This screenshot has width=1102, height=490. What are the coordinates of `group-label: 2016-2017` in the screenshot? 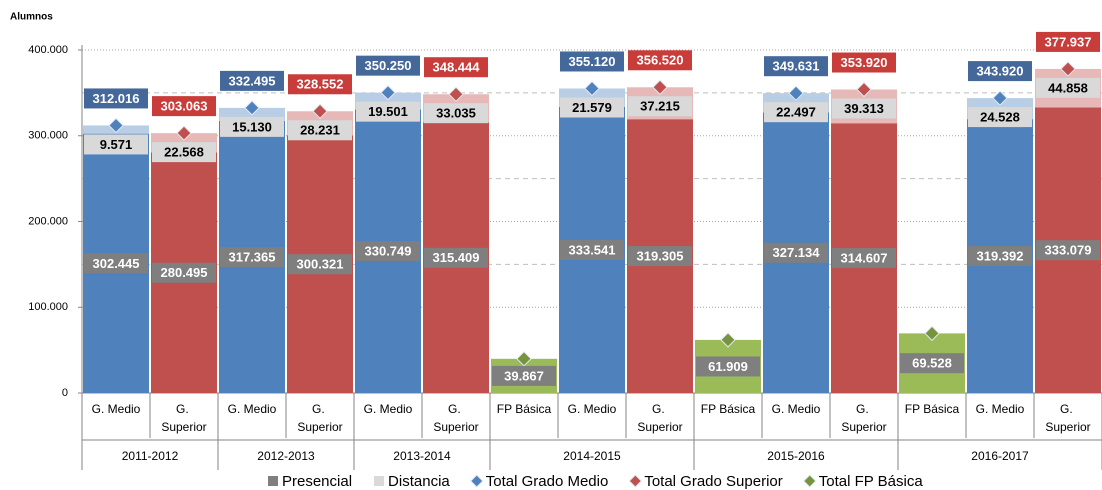 It's located at (1000, 456).